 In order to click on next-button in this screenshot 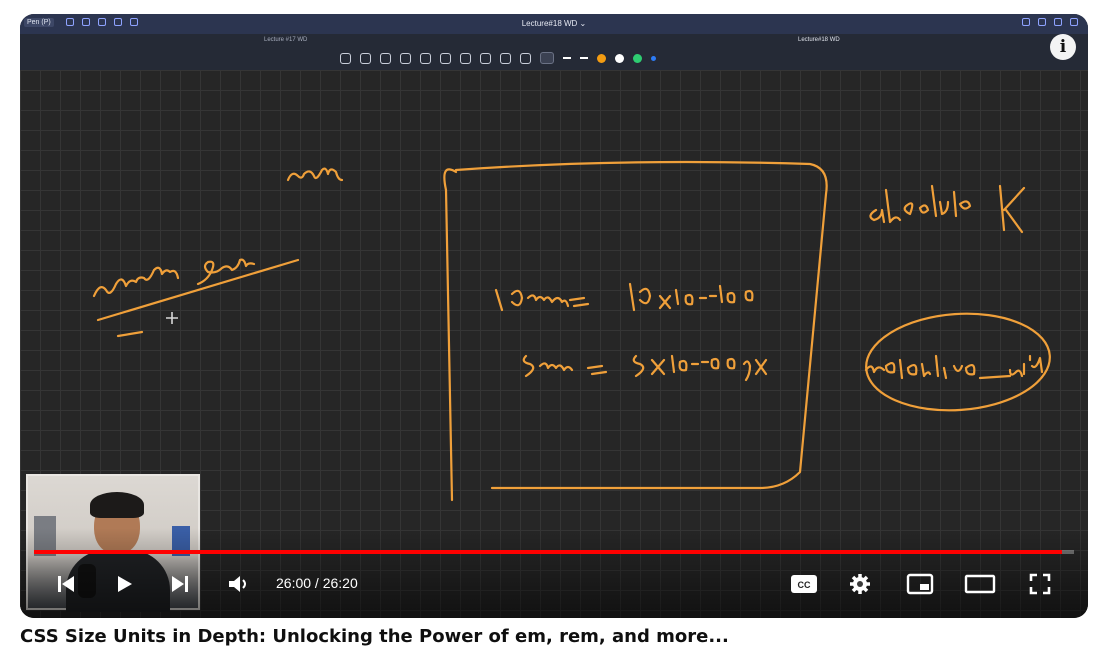, I will do `click(180, 584)`.